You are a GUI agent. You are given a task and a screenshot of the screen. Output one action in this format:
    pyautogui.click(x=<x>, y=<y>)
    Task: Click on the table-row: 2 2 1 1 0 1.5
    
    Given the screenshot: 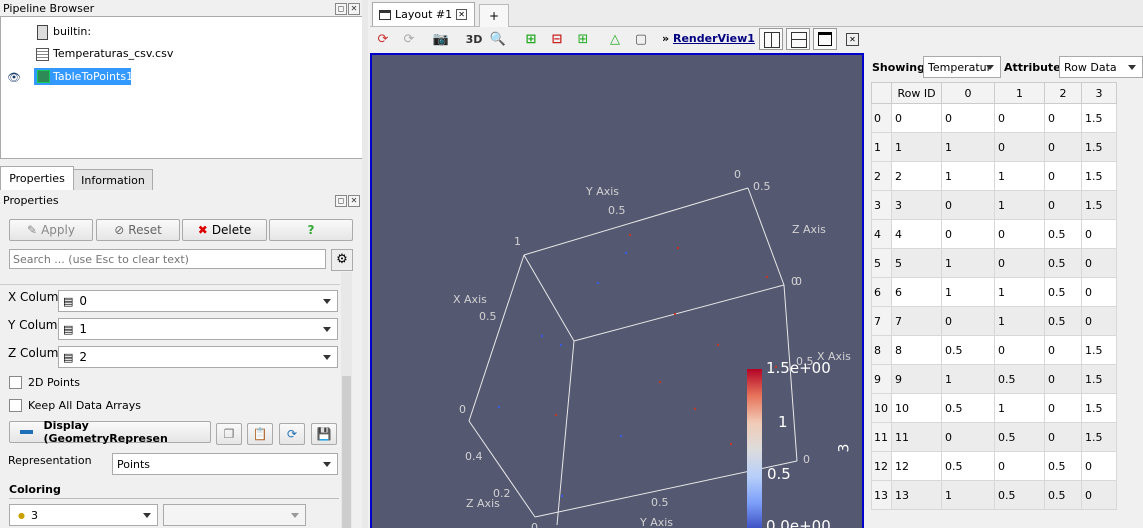 What is the action you would take?
    pyautogui.click(x=994, y=176)
    